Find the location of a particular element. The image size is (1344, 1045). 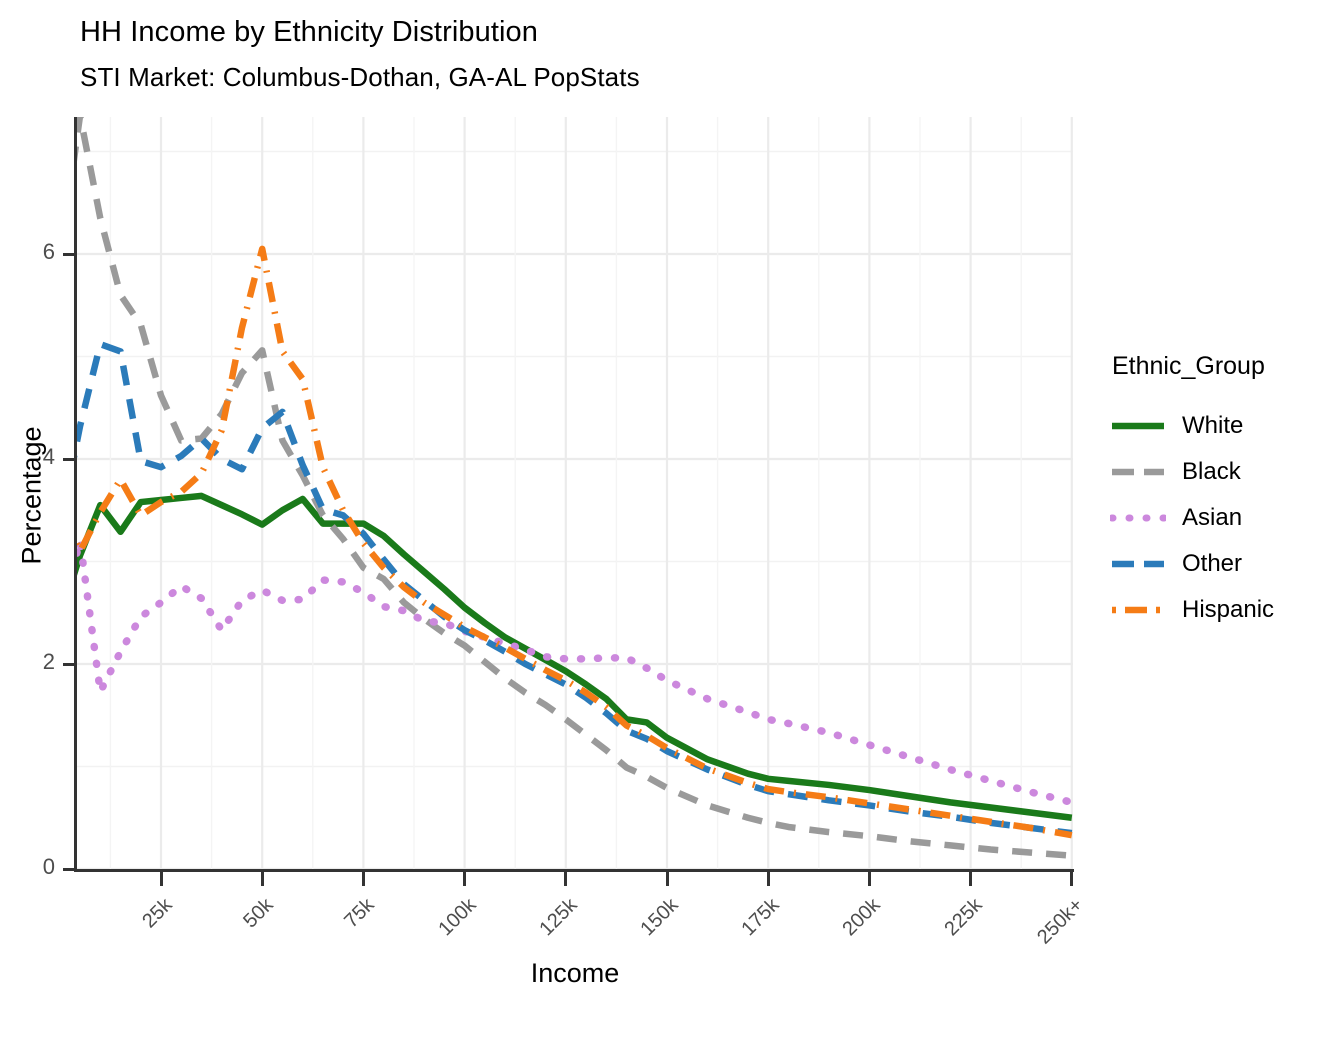

legend-item-black: Black is located at coordinates (1225, 472).